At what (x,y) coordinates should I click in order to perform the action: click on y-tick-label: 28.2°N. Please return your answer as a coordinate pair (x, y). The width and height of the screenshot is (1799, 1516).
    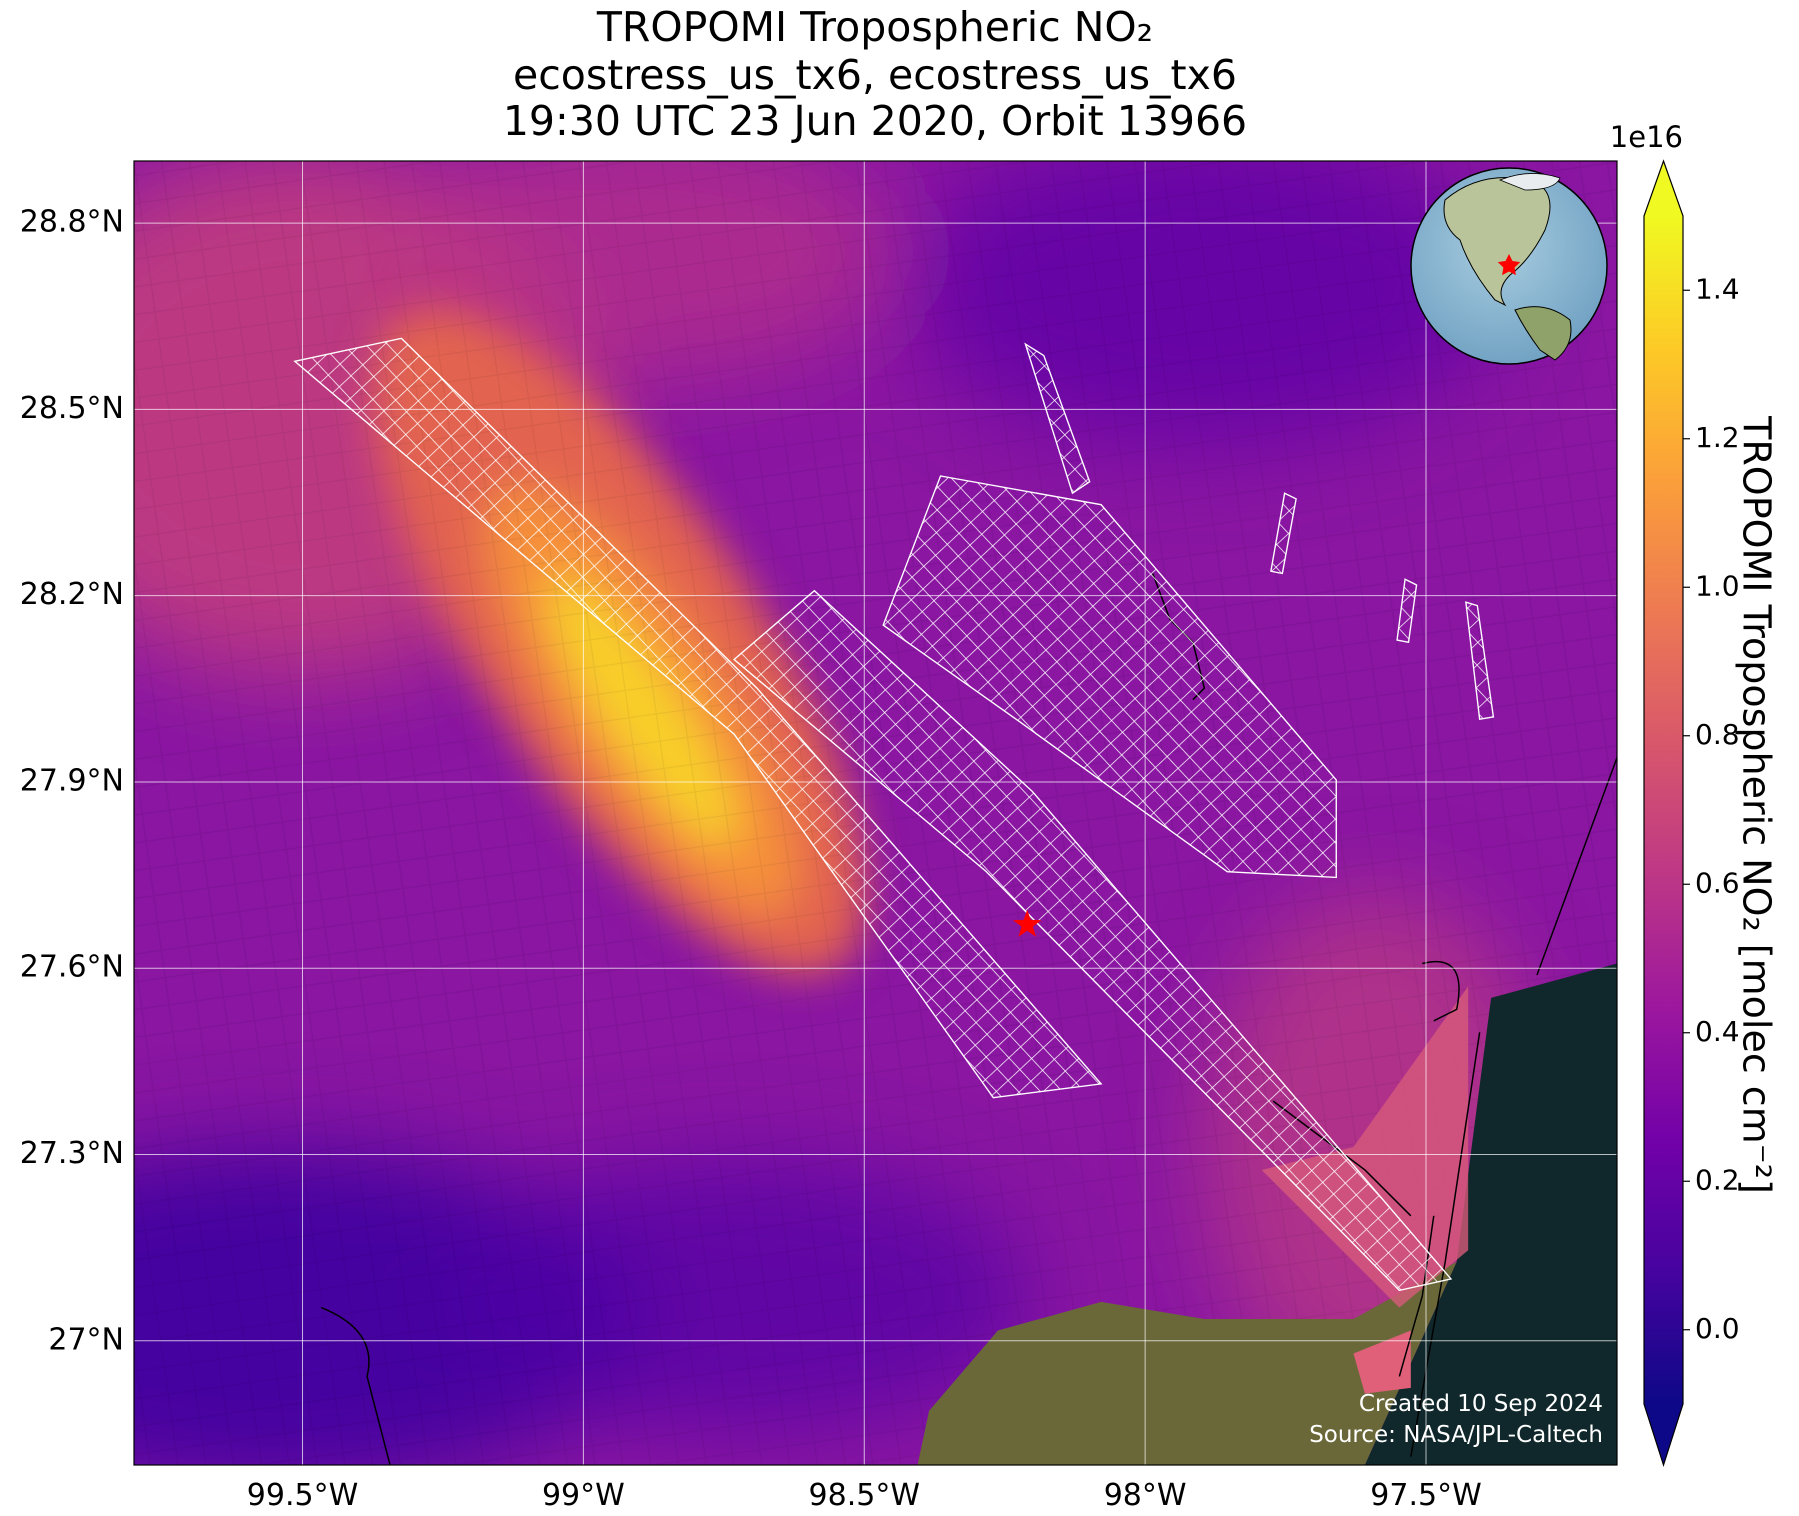
    Looking at the image, I should click on (72, 594).